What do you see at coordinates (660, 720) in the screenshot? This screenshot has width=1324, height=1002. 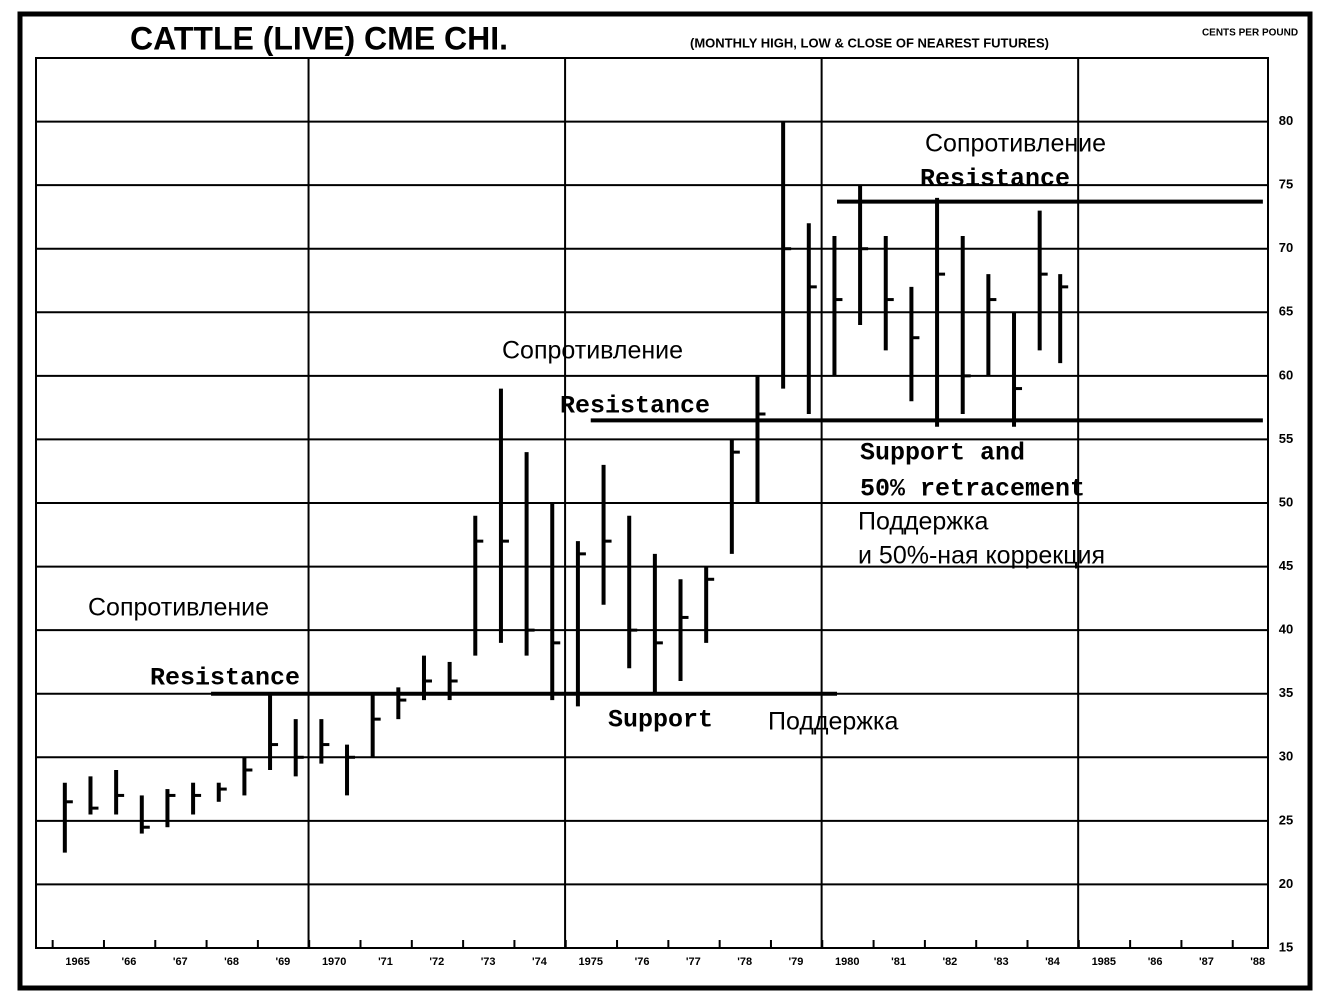 I see `annotation: Support` at bounding box center [660, 720].